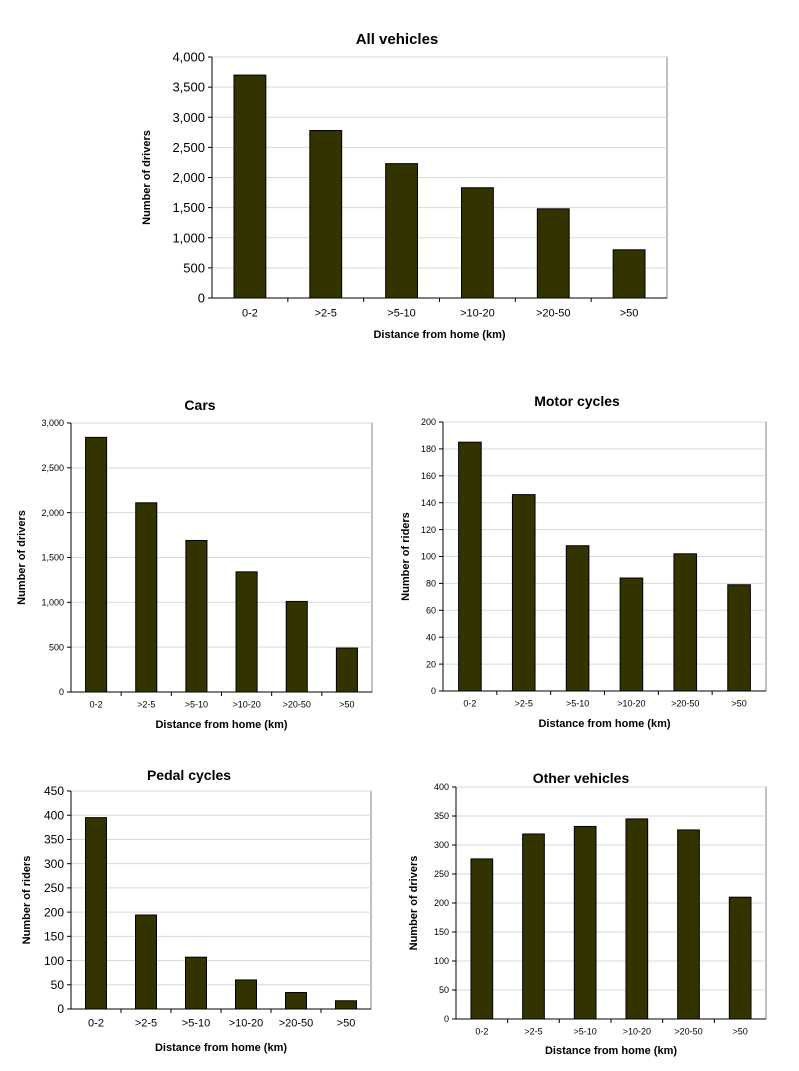  Describe the element at coordinates (428, 530) in the screenshot. I see `y-tick-label: 120` at that location.